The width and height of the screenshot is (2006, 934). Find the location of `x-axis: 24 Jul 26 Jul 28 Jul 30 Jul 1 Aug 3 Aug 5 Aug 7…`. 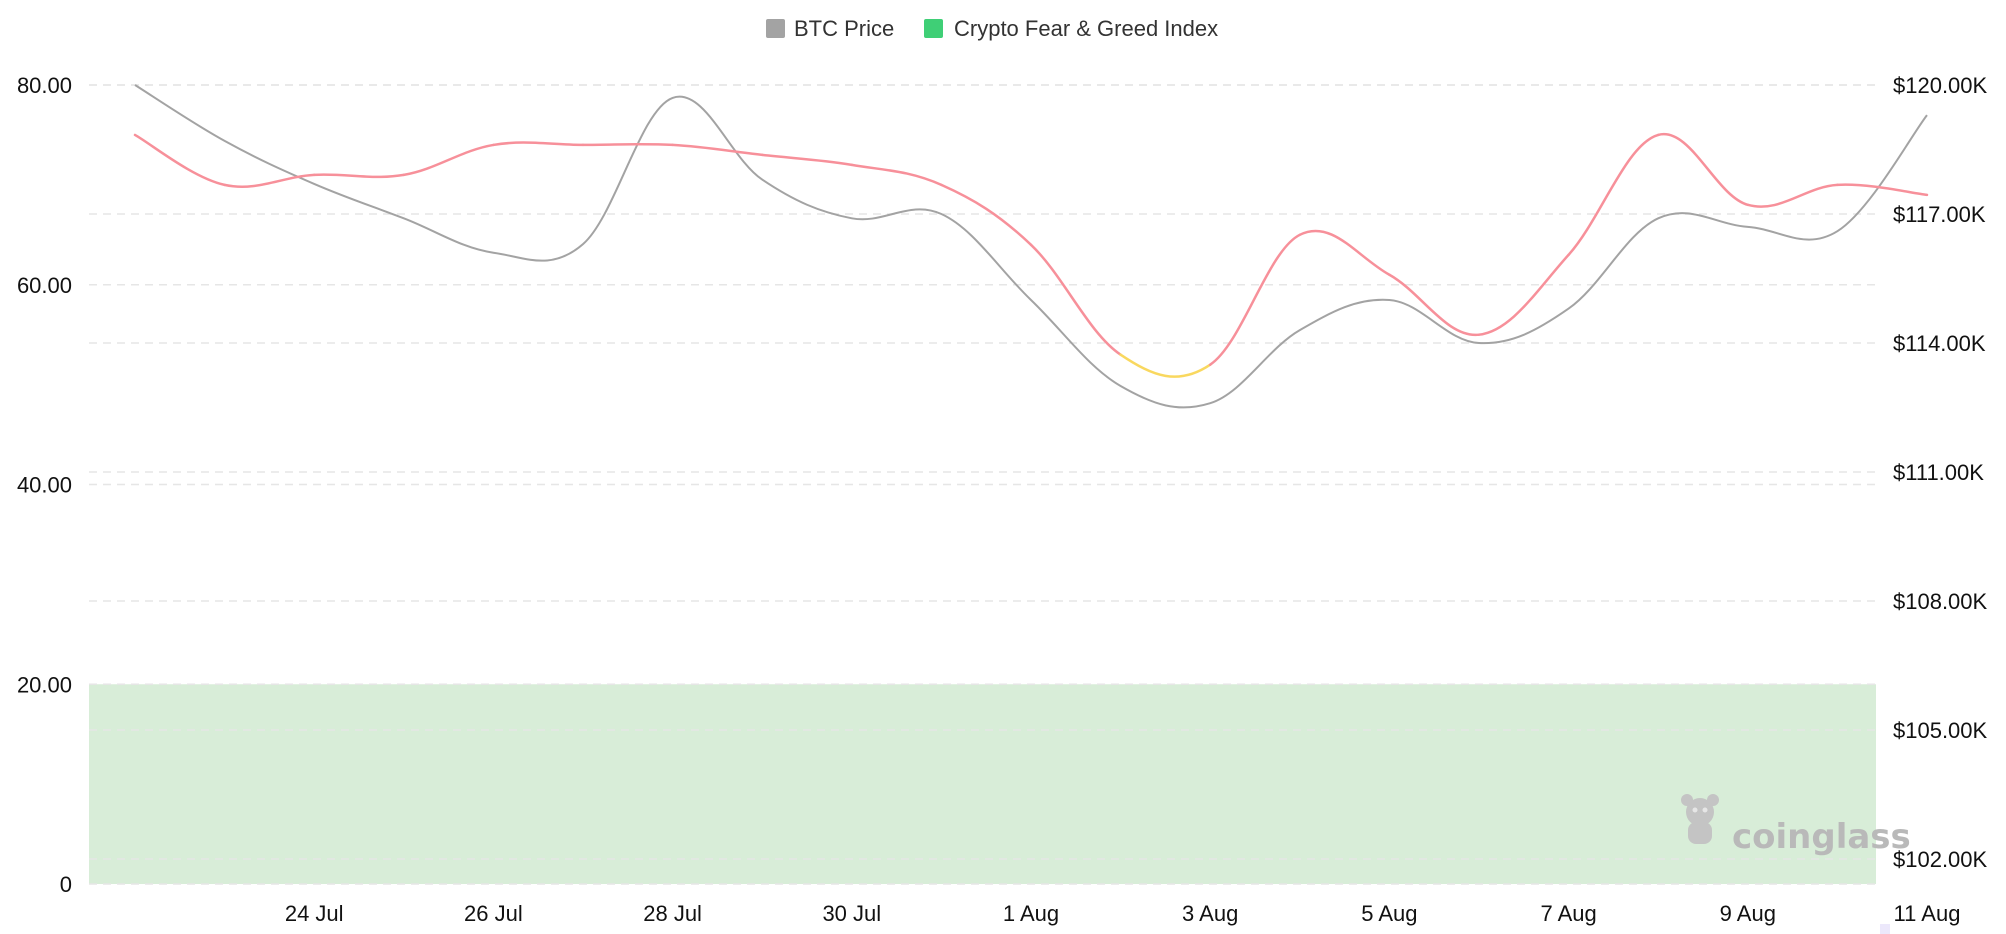

x-axis: 24 Jul 26 Jul 28 Jul 30 Jul 1 Aug 3 Aug 5 Aug 7… is located at coordinates (1123, 913).